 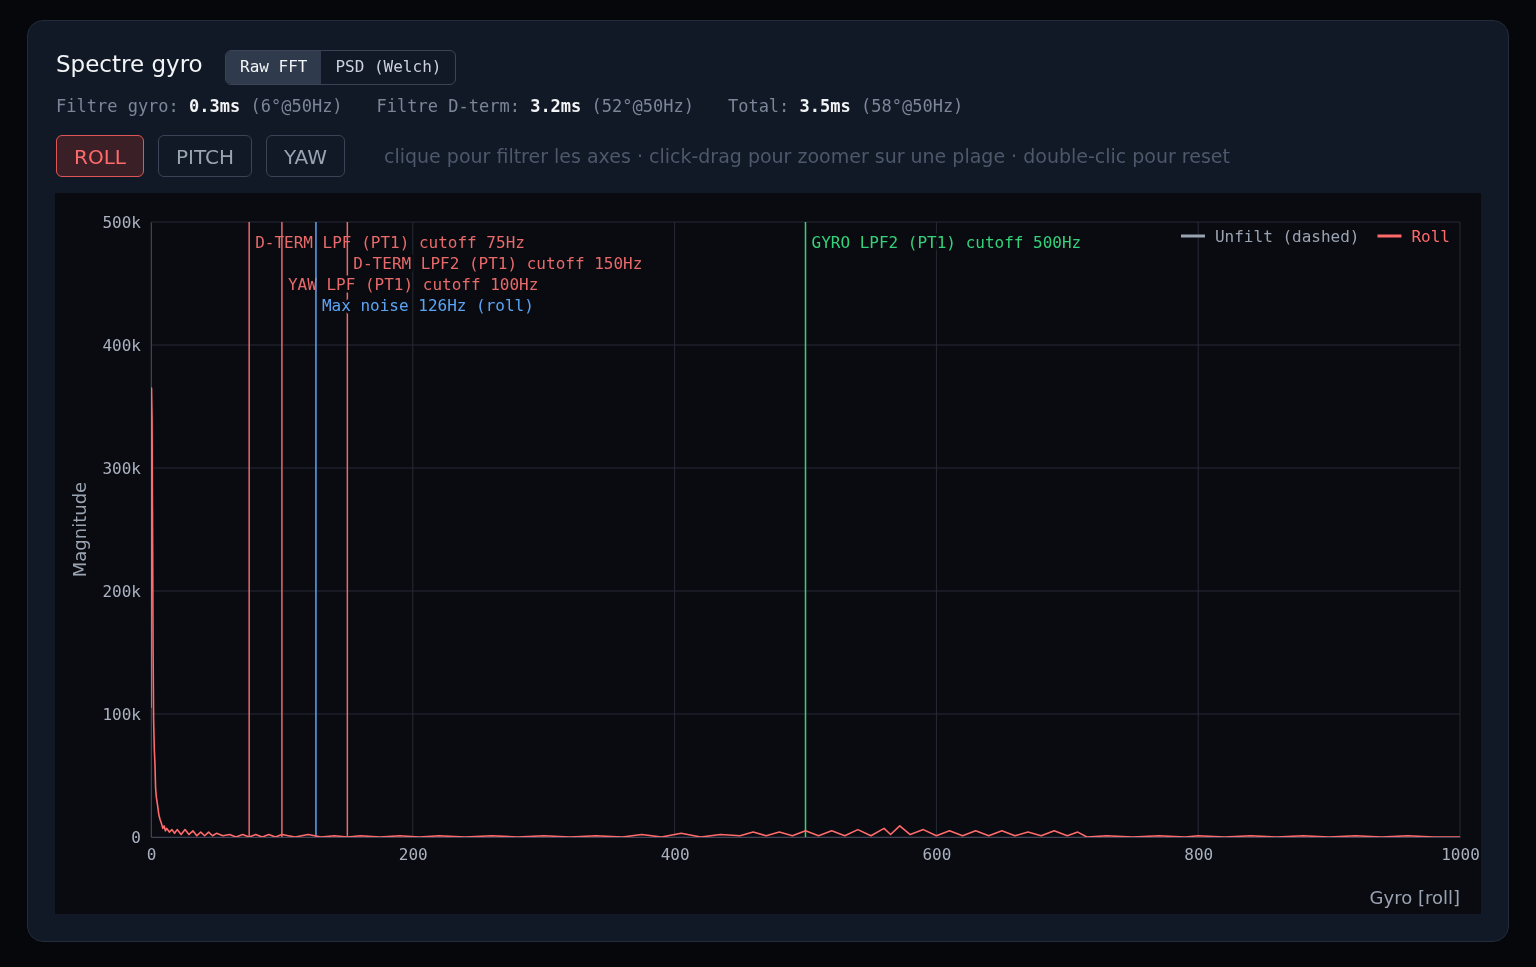 What do you see at coordinates (498, 263) in the screenshot?
I see `ref-line-label: D-TERM LPF2 (PT1) cutoff 150Hz` at bounding box center [498, 263].